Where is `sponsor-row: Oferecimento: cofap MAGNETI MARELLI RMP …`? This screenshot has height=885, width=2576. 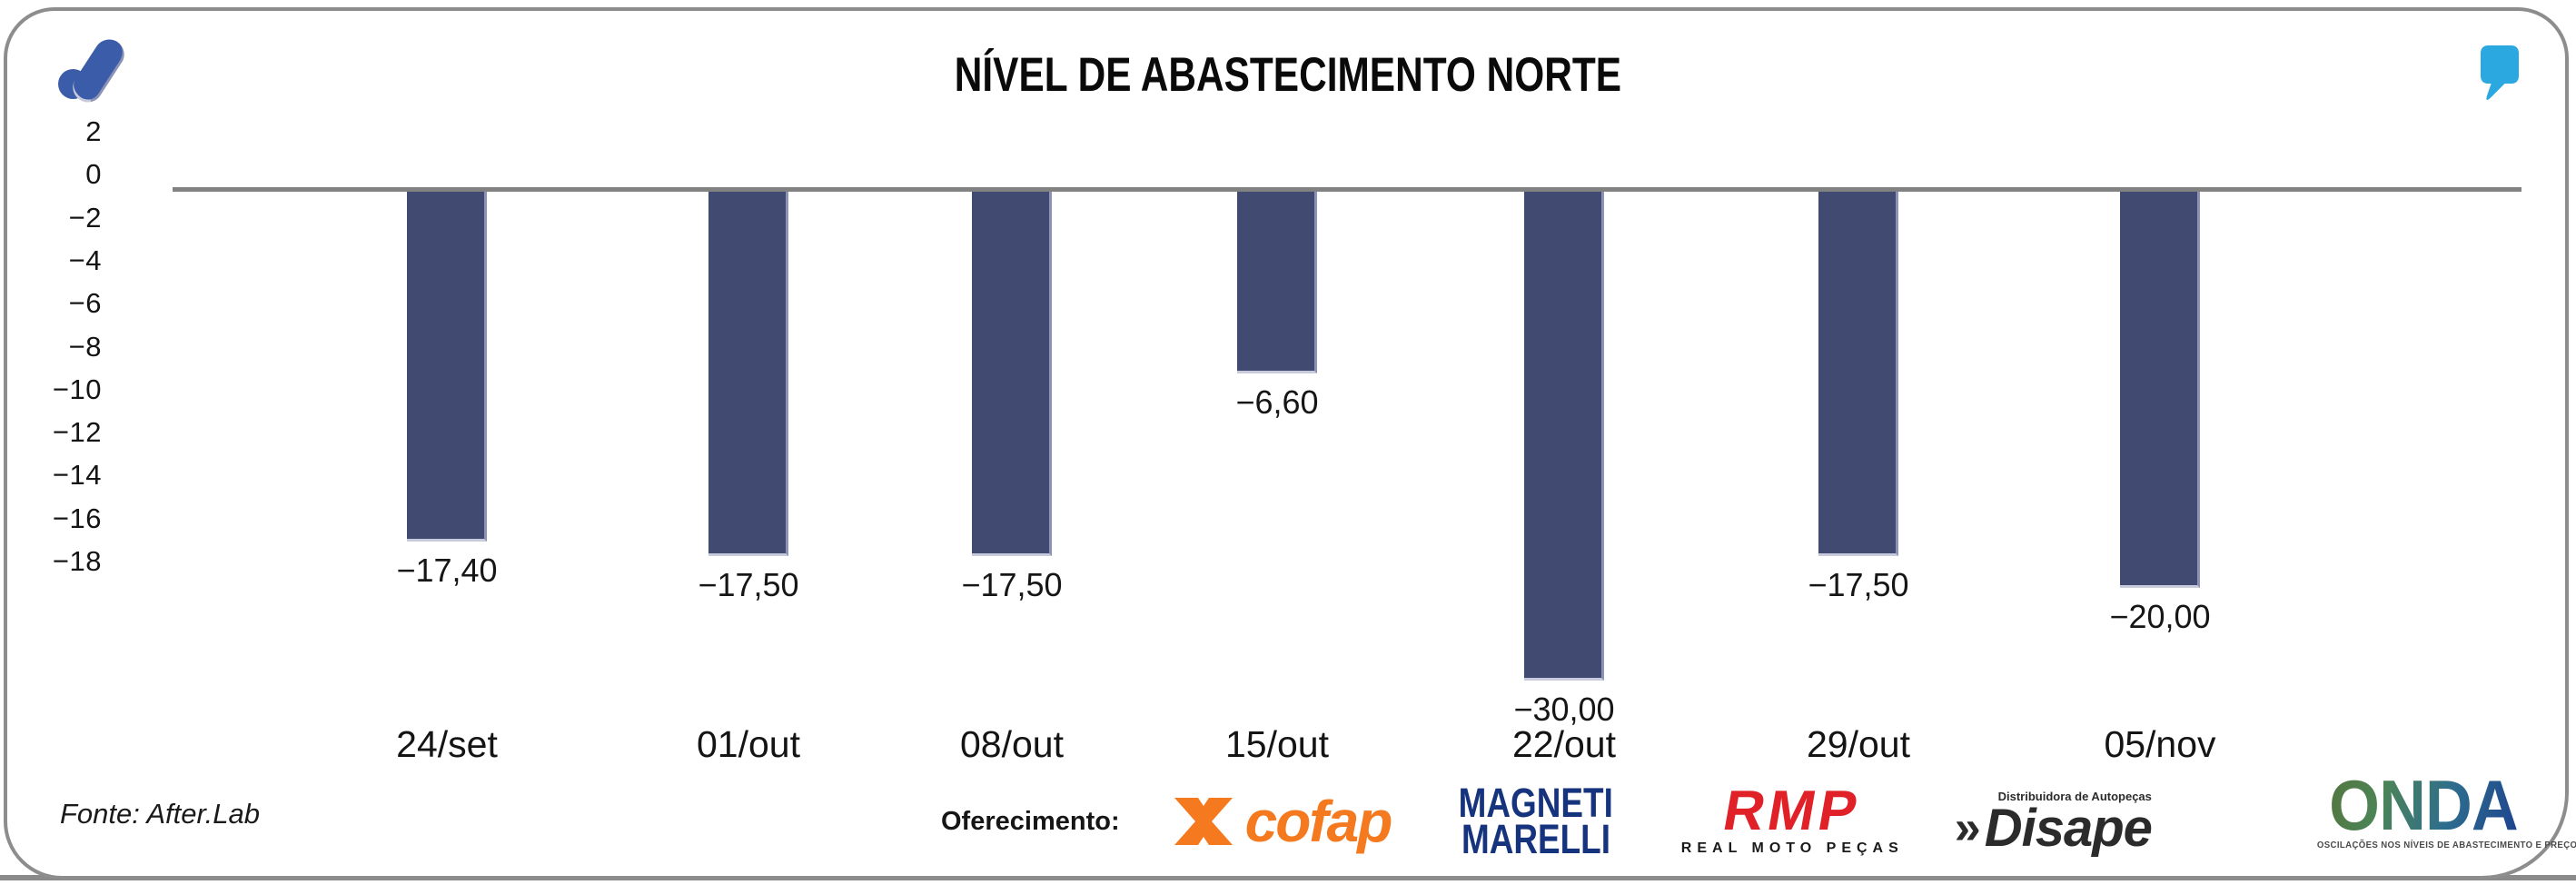
sponsor-row: Oferecimento: cofap MAGNETI MARELLI RMP … is located at coordinates (1547, 821).